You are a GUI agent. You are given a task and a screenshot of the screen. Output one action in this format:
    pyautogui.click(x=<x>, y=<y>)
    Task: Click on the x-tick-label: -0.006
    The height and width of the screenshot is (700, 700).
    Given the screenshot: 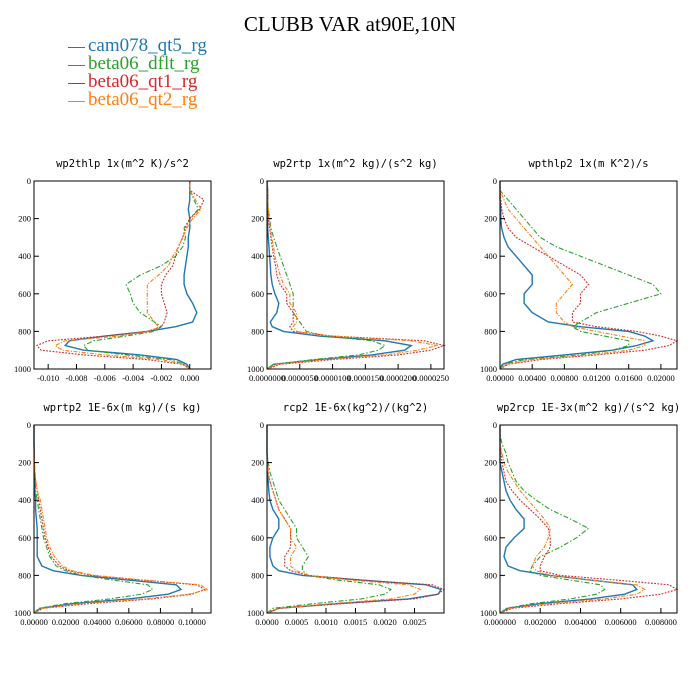 What is the action you would take?
    pyautogui.click(x=105, y=378)
    